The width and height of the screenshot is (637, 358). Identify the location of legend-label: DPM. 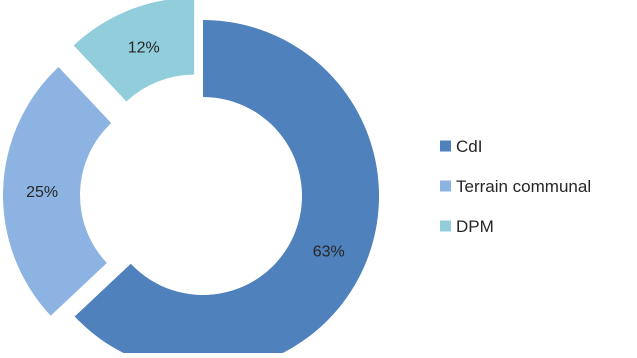
(475, 226).